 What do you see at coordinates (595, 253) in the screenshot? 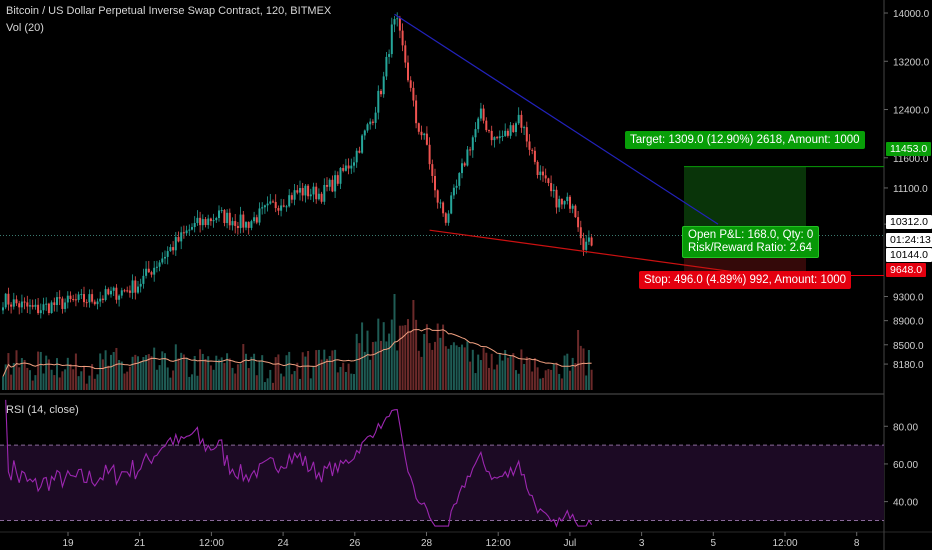
I see `lower-trendline` at bounding box center [595, 253].